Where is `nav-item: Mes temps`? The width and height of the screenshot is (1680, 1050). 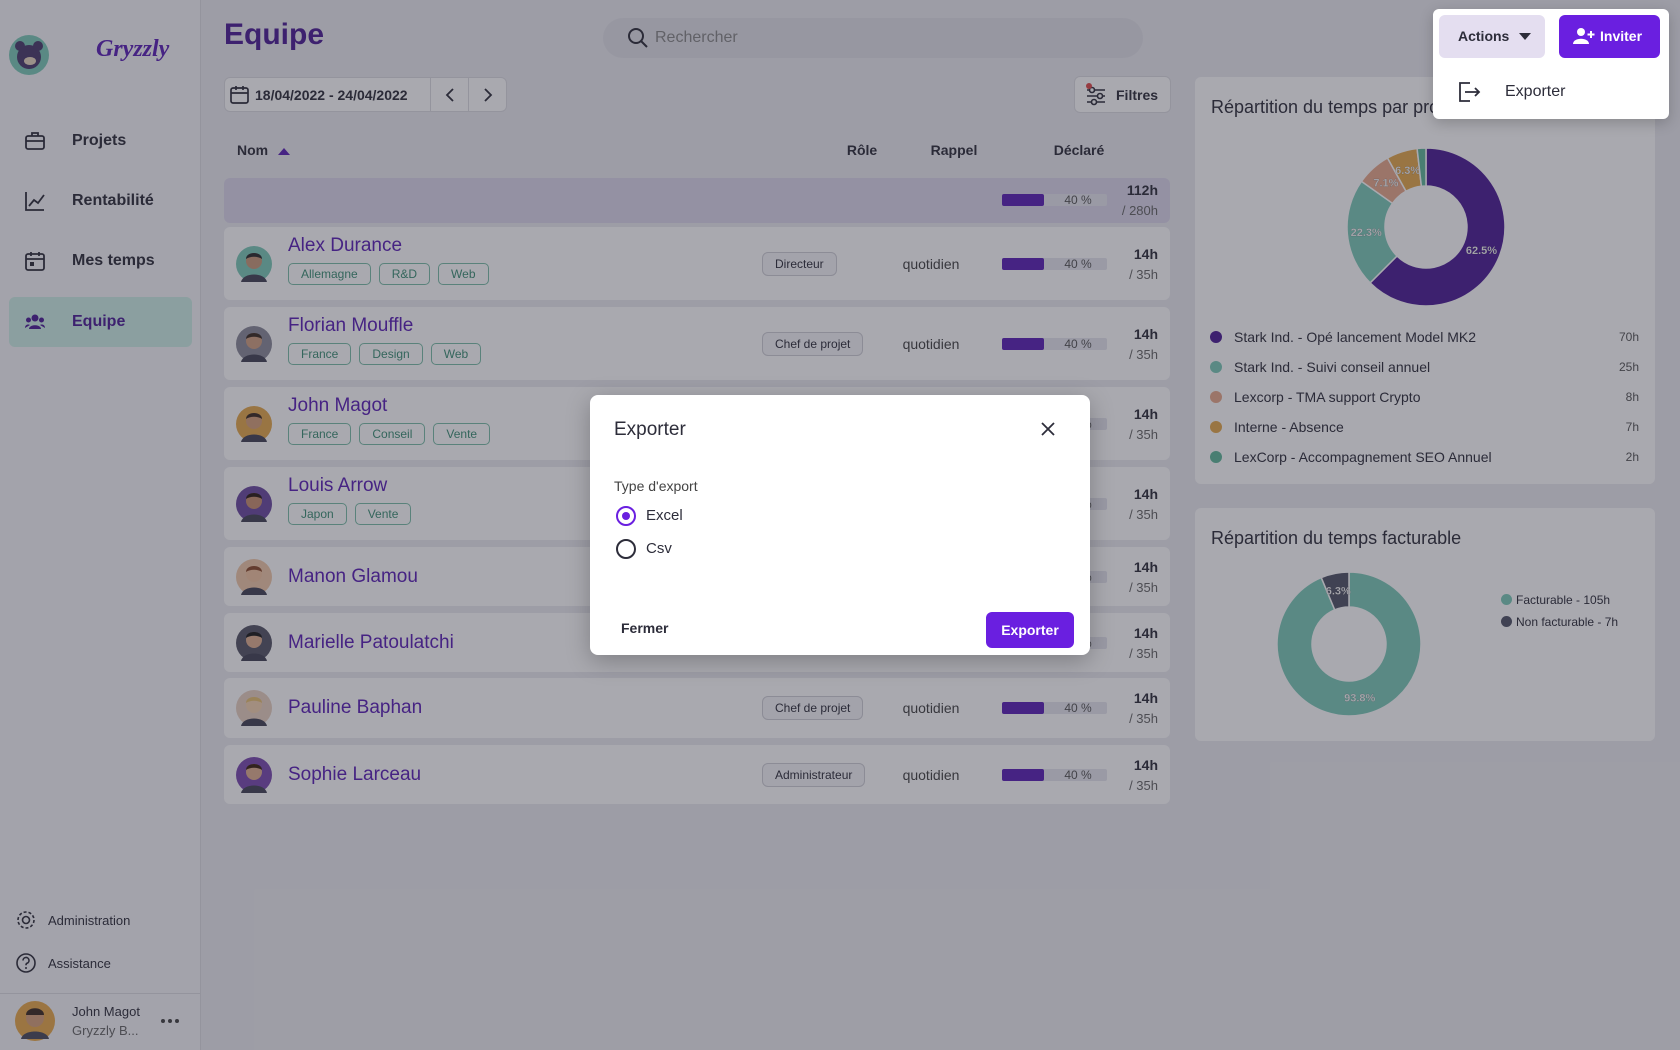 nav-item: Mes temps is located at coordinates (100, 261).